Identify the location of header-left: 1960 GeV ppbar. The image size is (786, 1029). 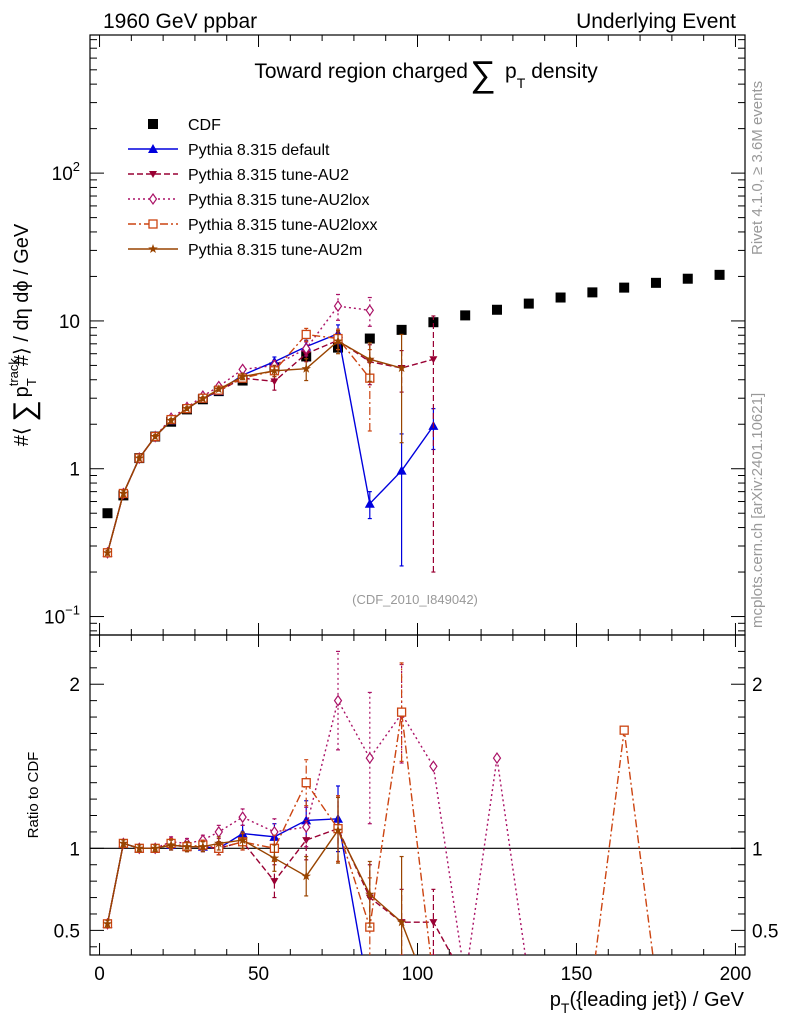
(180, 21).